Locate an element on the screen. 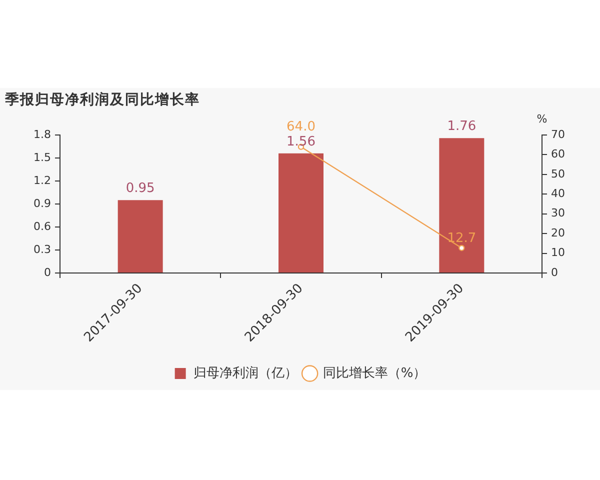 This screenshot has height=480, width=600. data-label: 0.95 is located at coordinates (140, 188).